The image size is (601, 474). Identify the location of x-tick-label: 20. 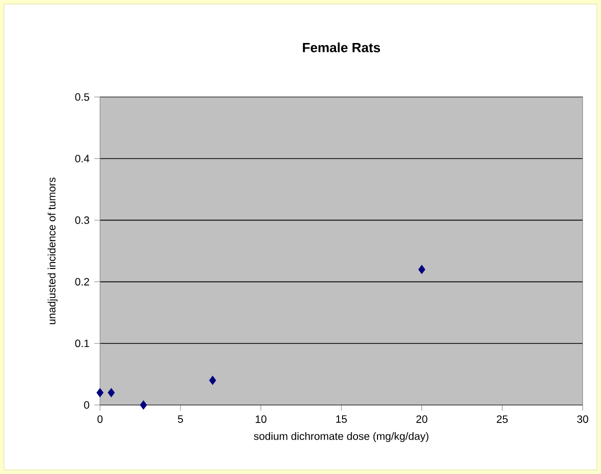
(422, 419).